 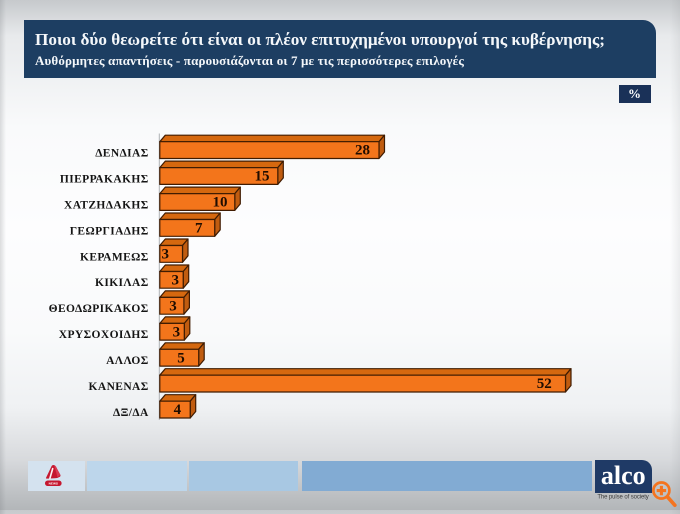 What do you see at coordinates (199, 229) in the screenshot?
I see `svg-text: 7` at bounding box center [199, 229].